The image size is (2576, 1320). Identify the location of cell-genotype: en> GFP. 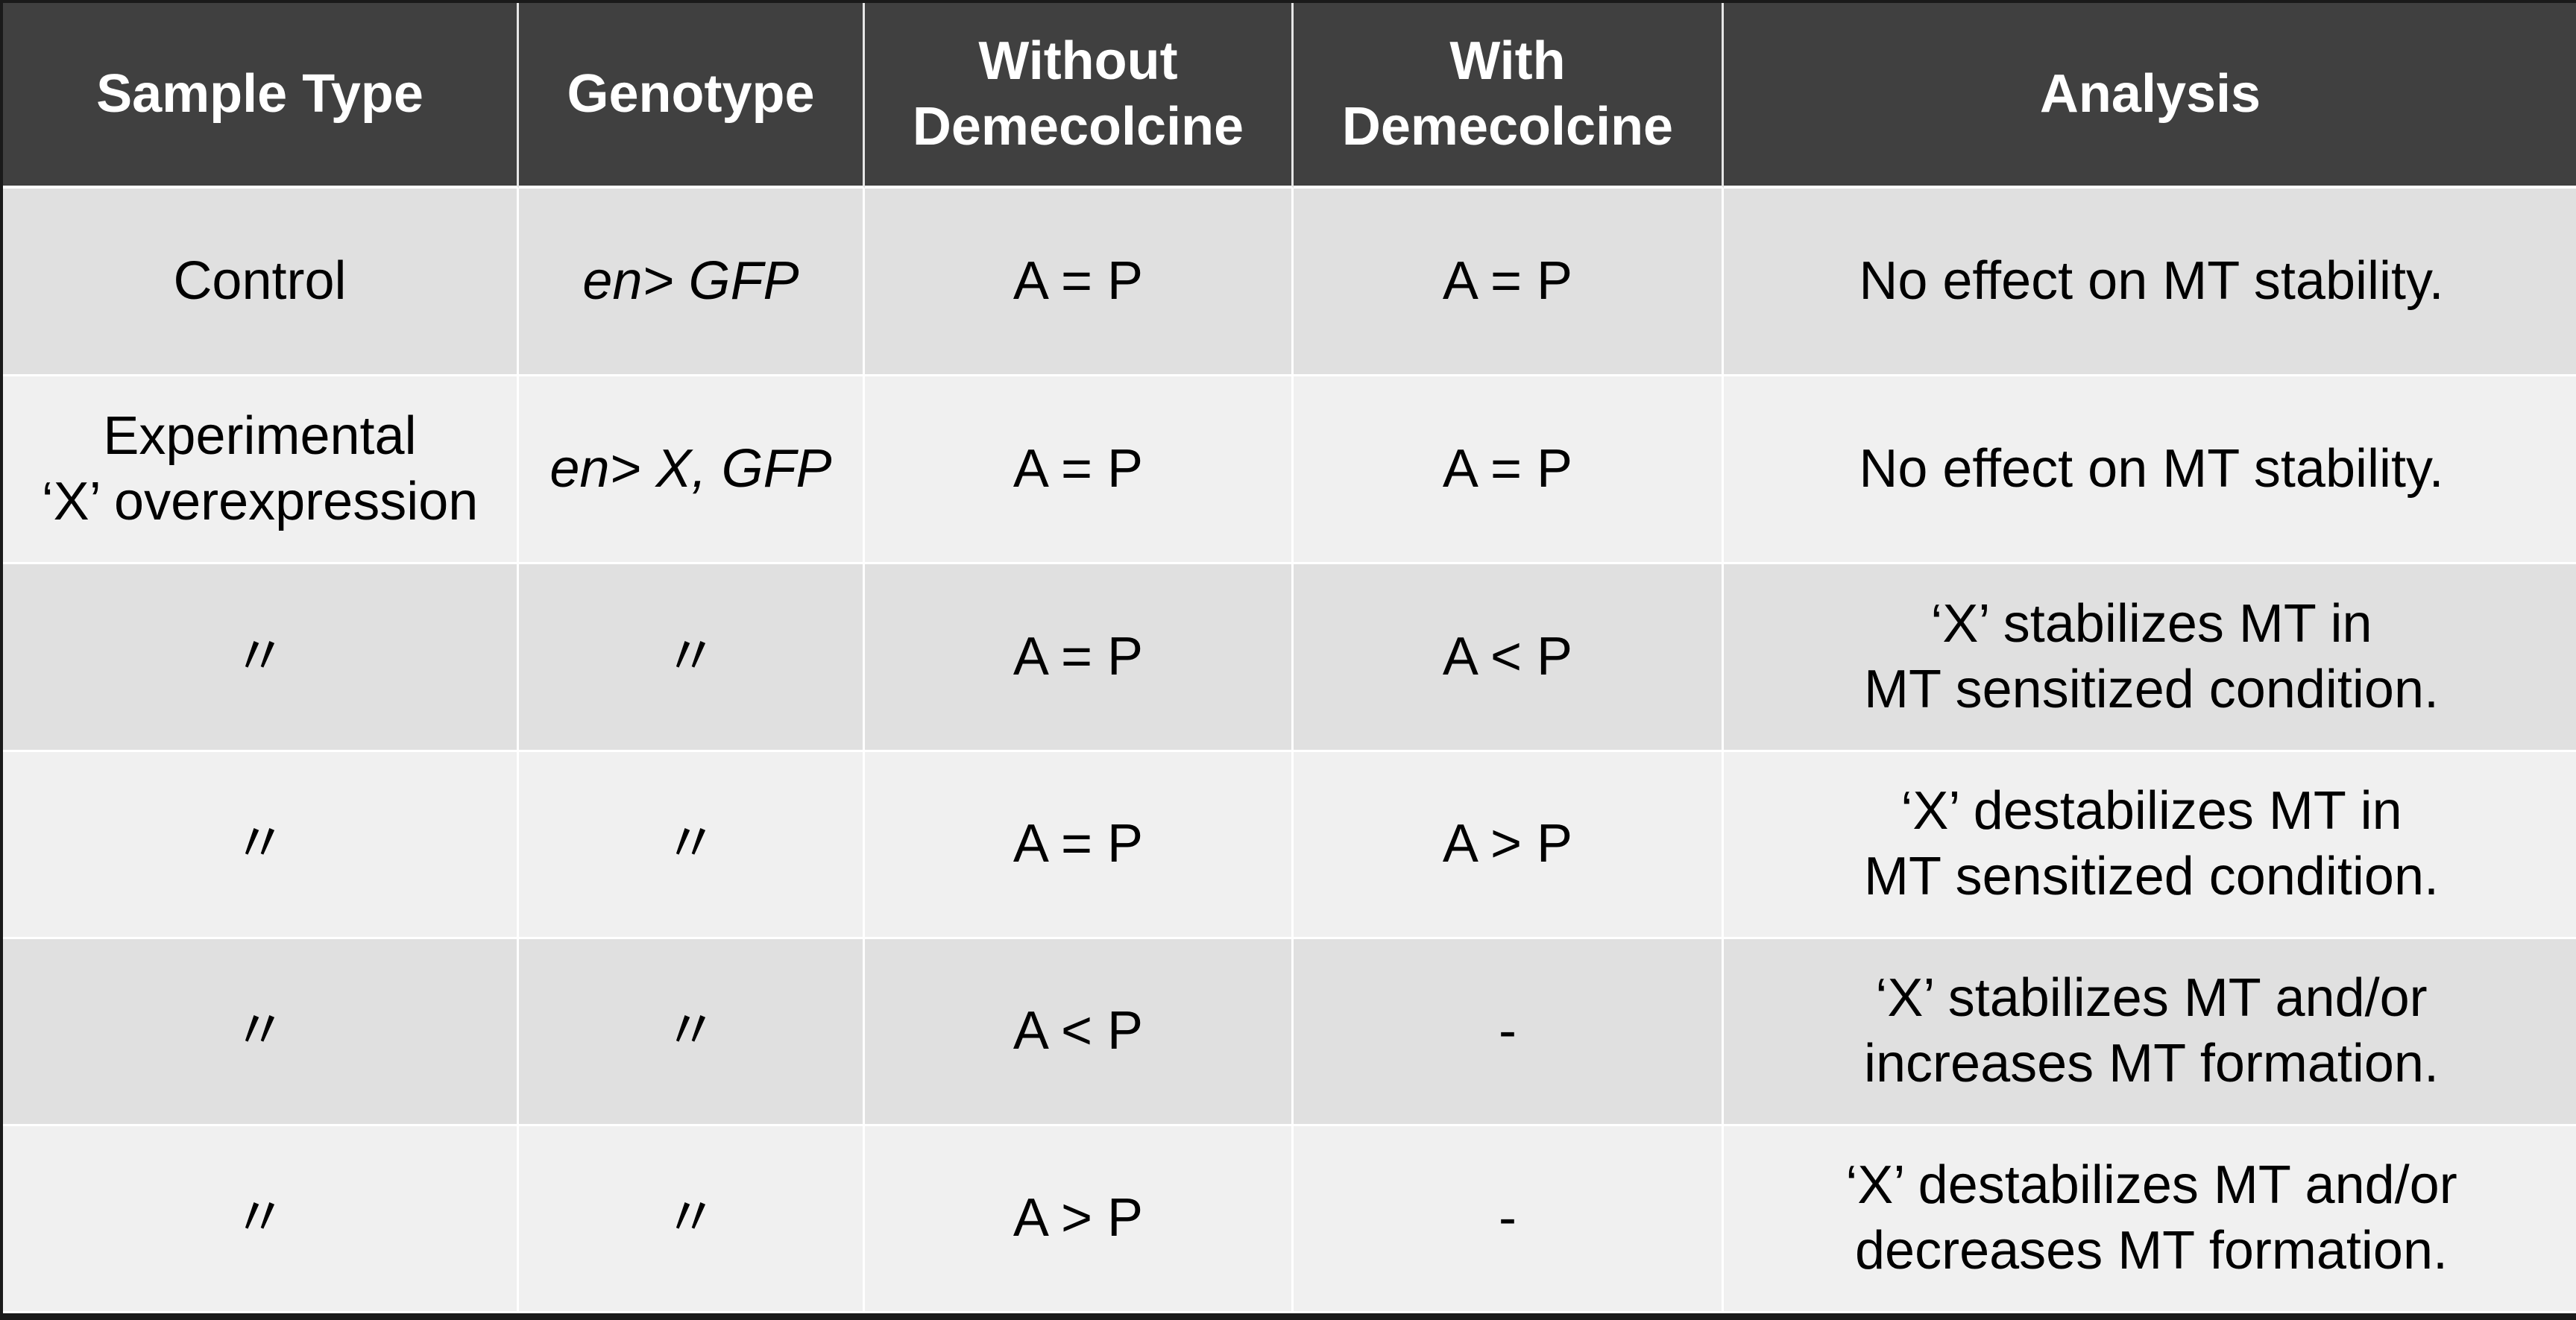
(692, 282).